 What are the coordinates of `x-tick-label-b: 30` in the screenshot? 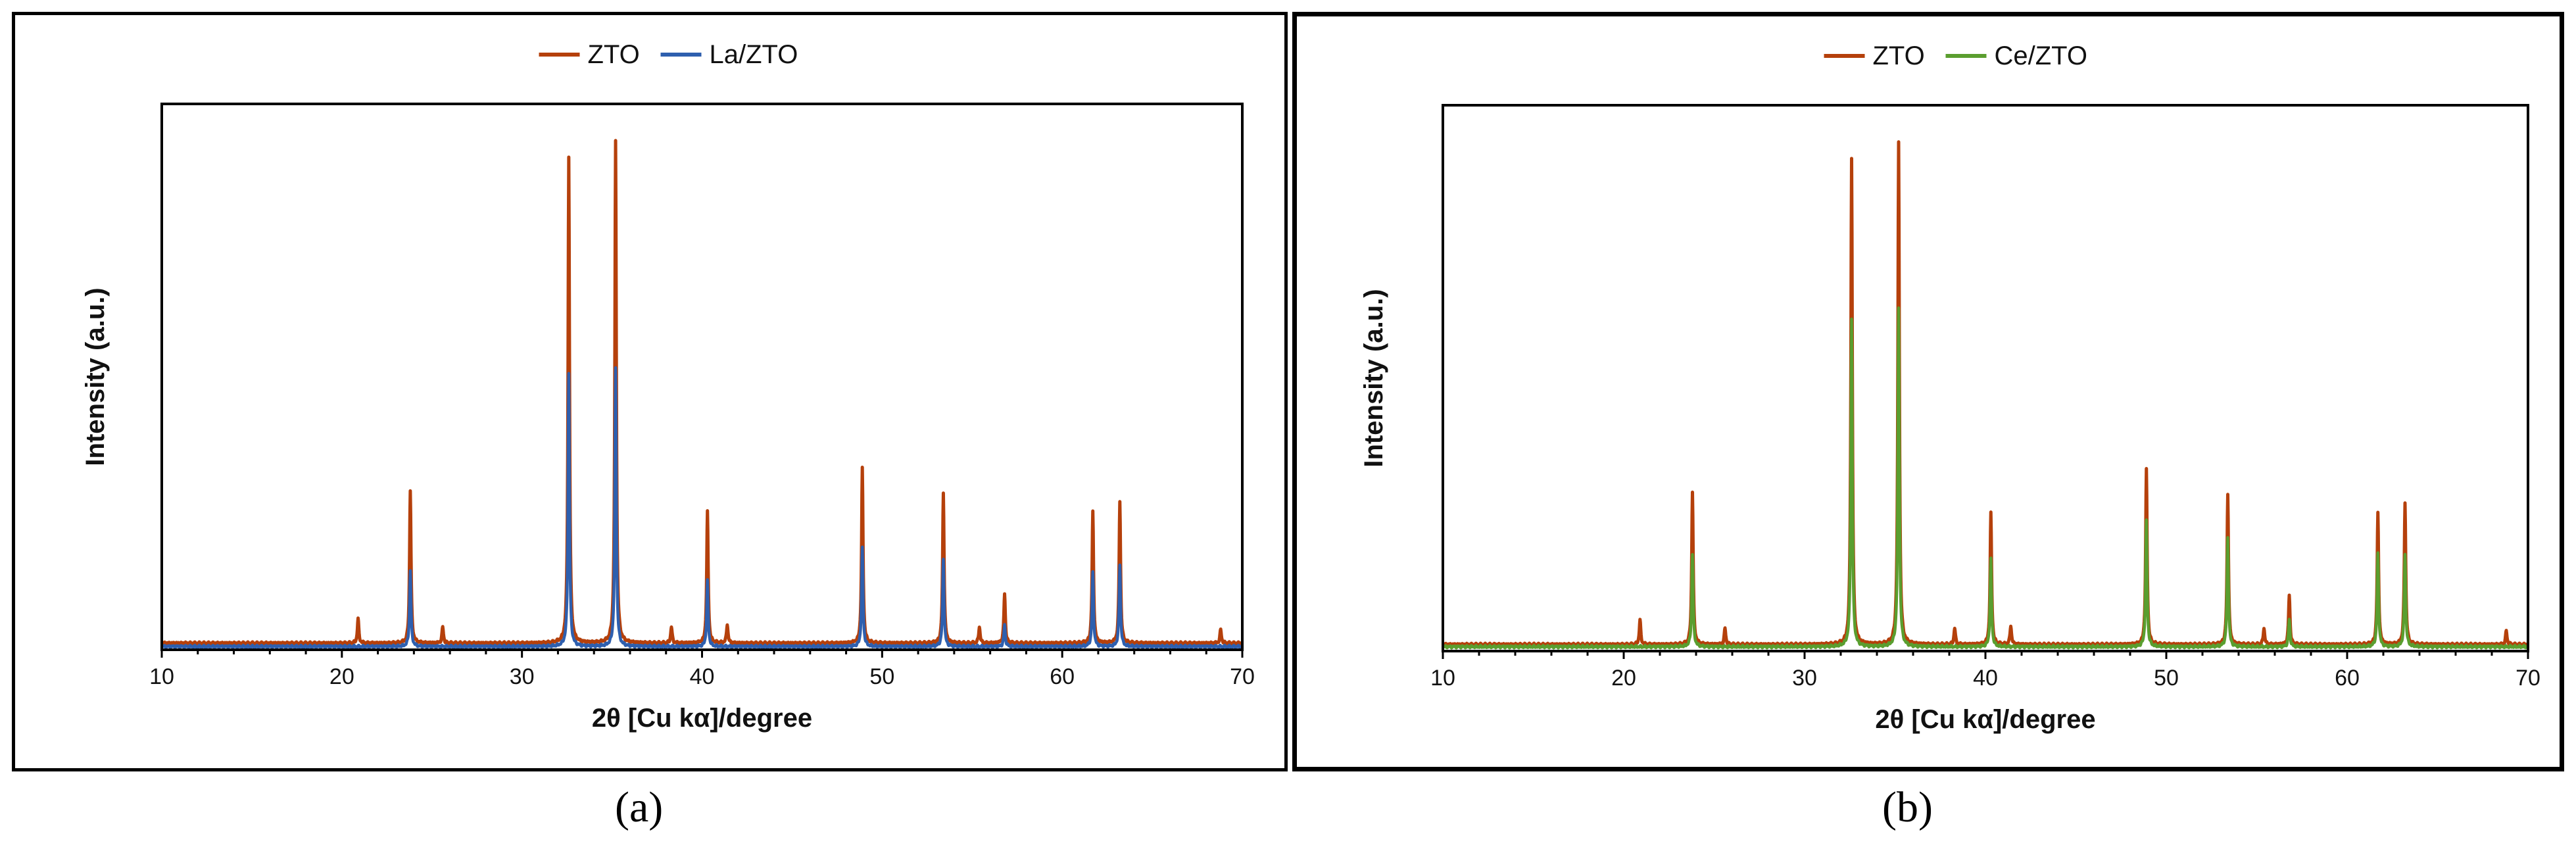 It's located at (1804, 679).